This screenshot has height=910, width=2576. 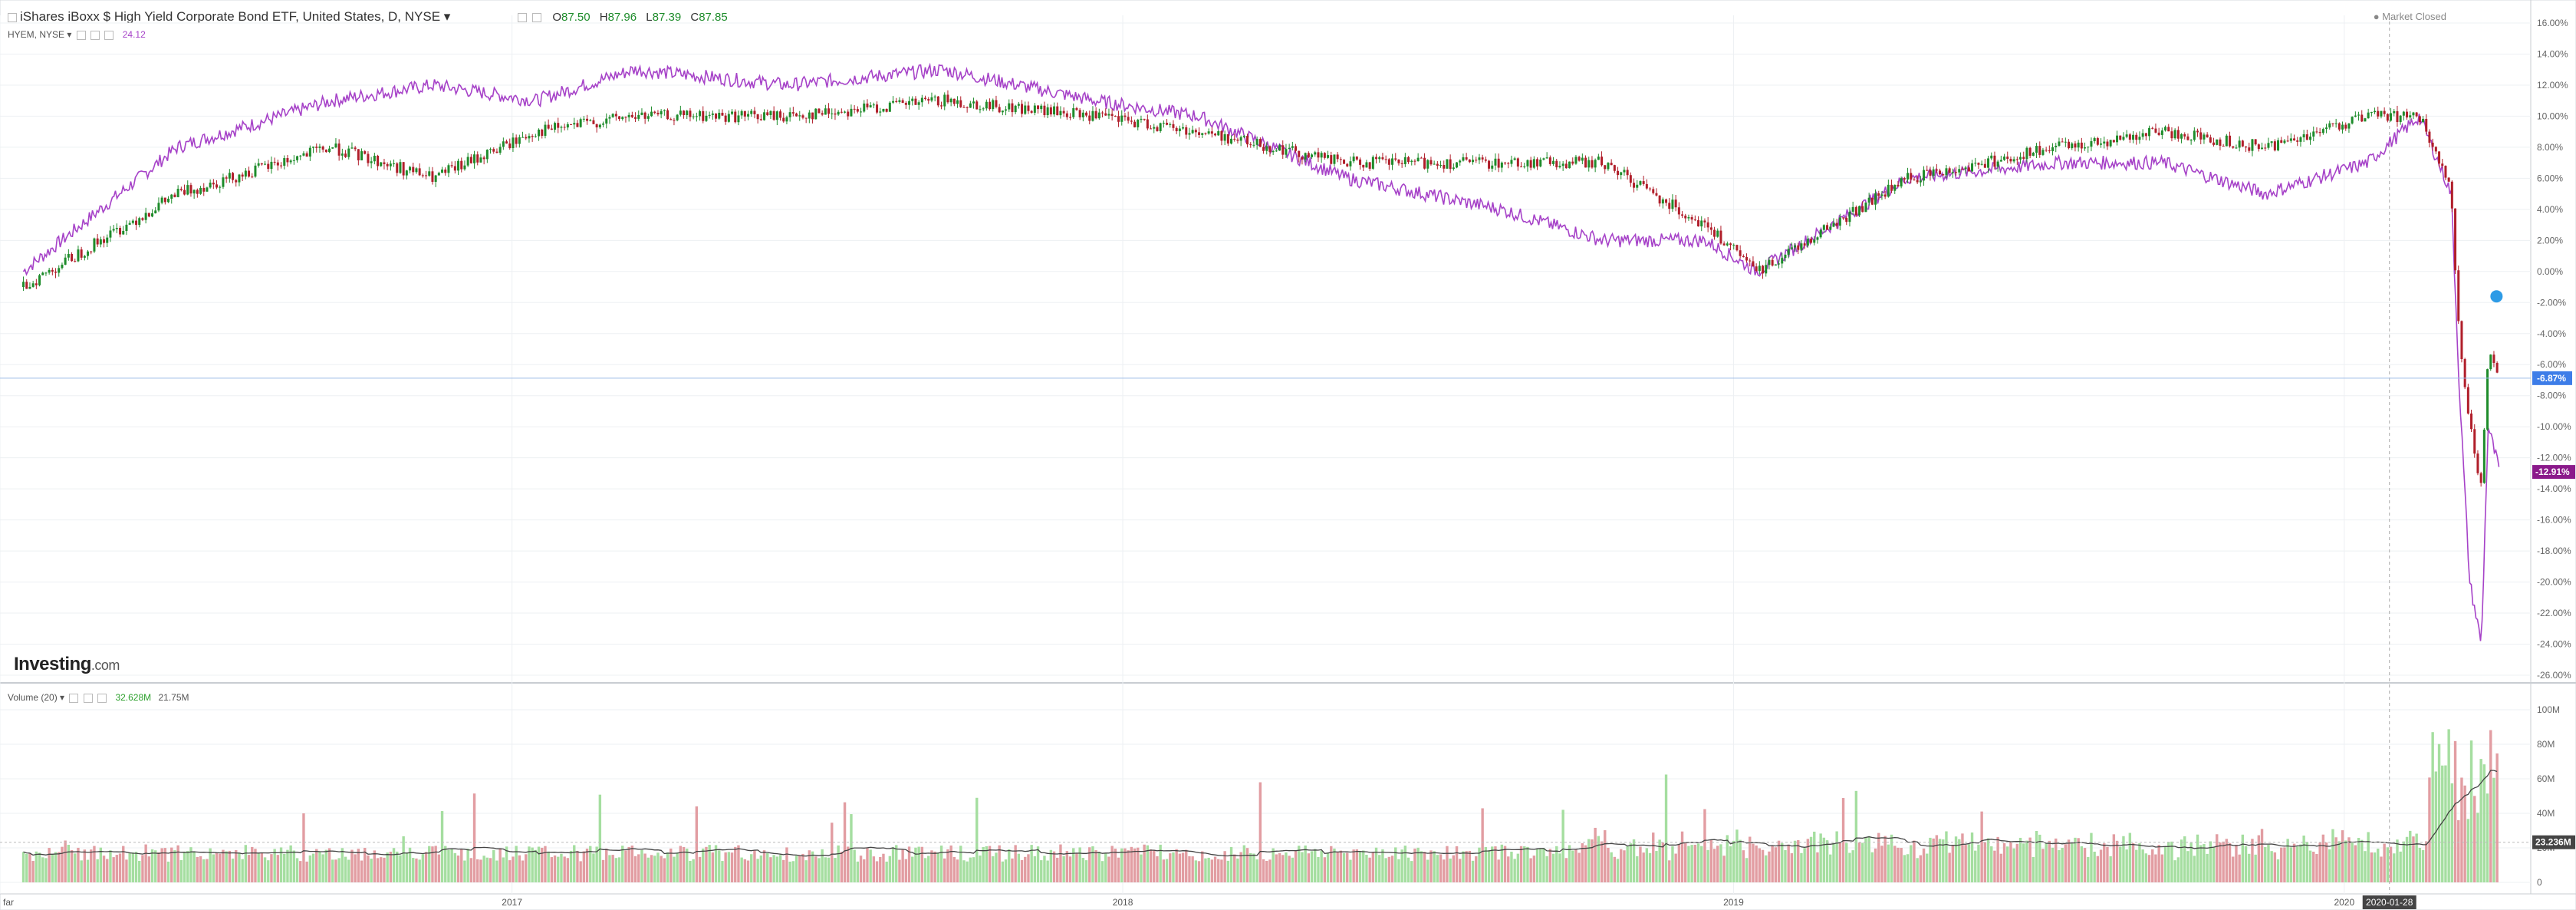 I want to click on y-tick-label: -12.00%, so click(x=2554, y=458).